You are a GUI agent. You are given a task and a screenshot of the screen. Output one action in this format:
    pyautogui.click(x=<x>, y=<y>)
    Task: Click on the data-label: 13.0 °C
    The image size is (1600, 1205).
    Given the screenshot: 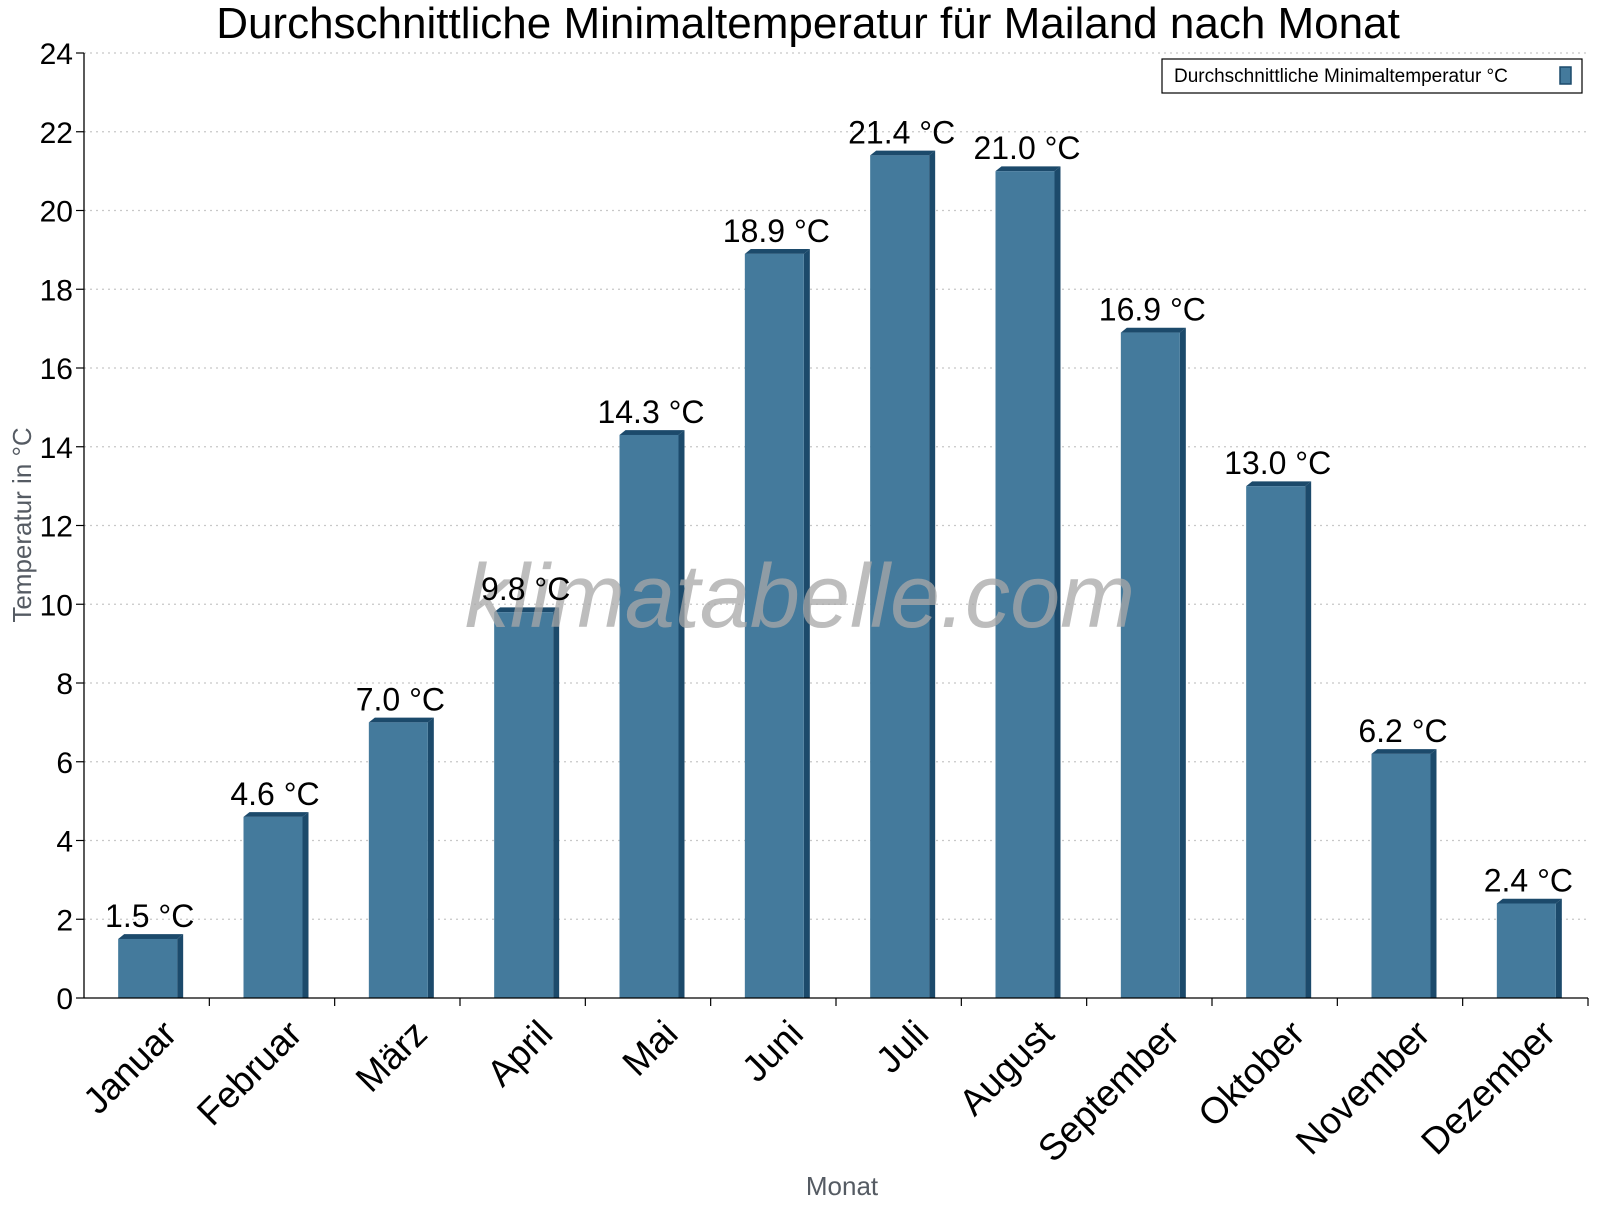 What is the action you would take?
    pyautogui.click(x=1277, y=463)
    